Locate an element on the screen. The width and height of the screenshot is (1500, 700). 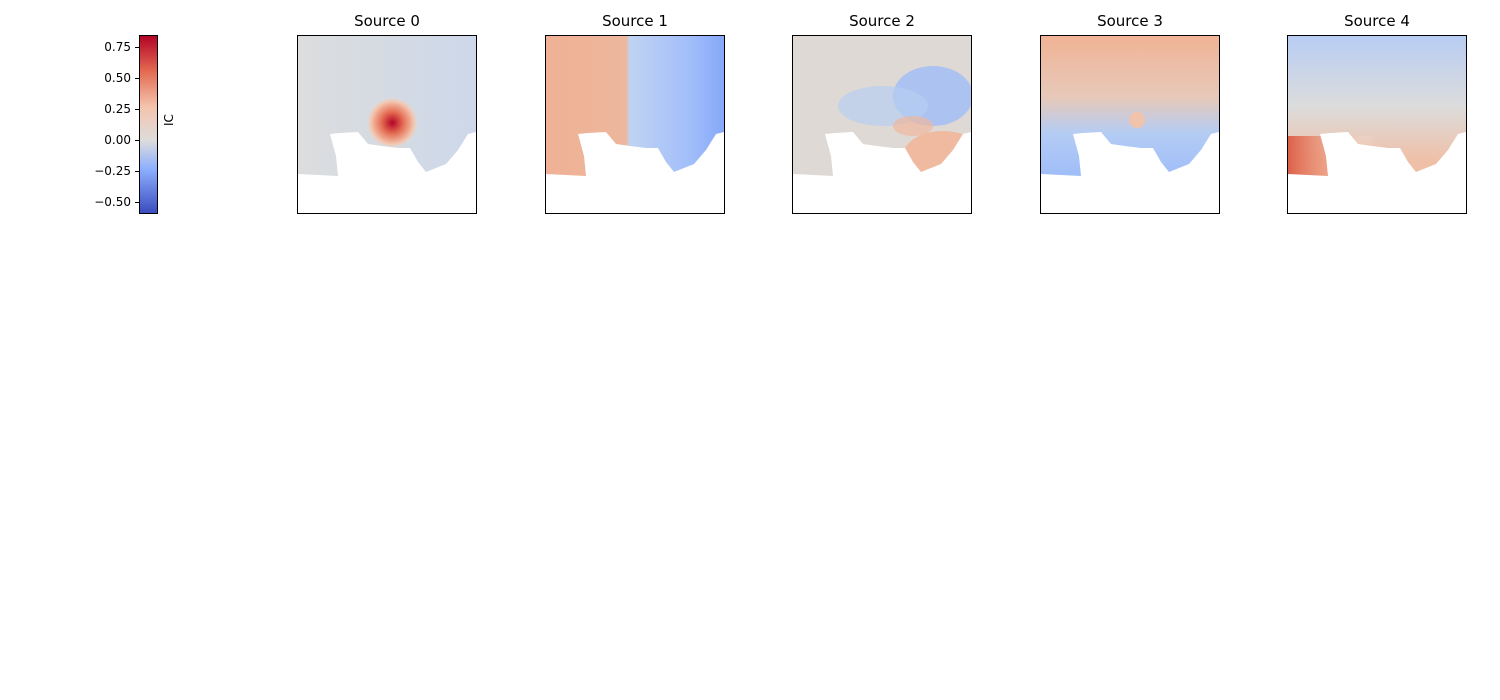
panel-title-1: Source 1 is located at coordinates (635, 21).